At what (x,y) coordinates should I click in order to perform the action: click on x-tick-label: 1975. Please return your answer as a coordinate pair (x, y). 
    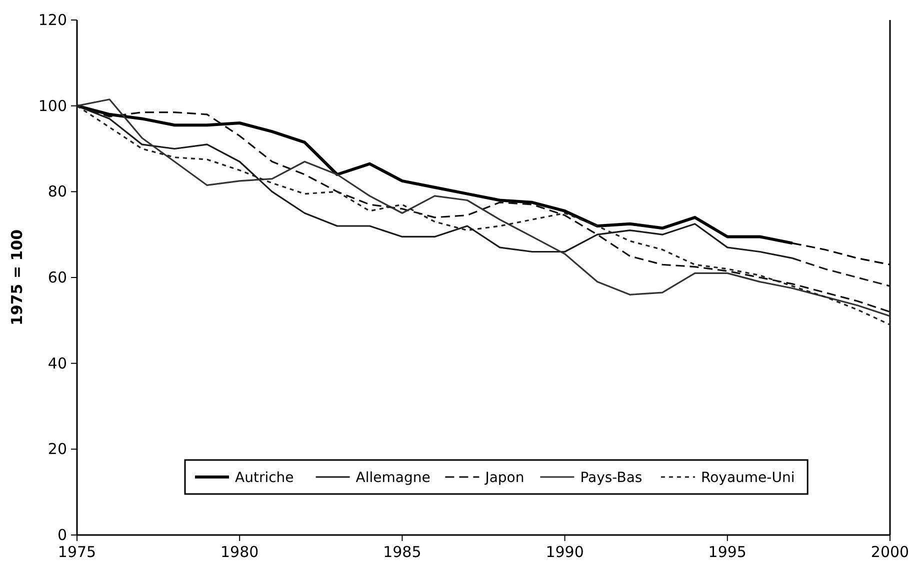
    Looking at the image, I should click on (77, 552).